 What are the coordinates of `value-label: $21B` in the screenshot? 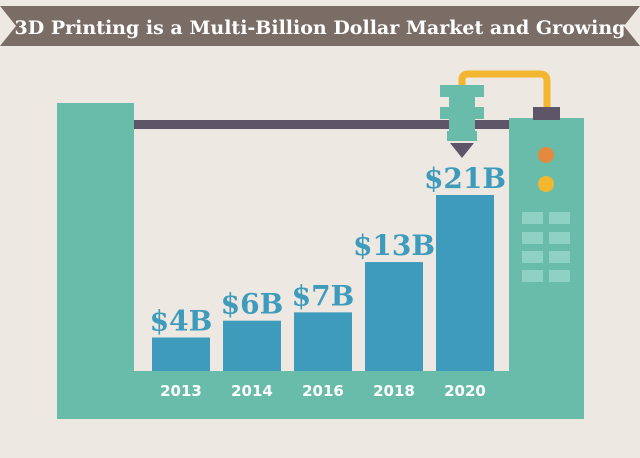 It's located at (465, 178).